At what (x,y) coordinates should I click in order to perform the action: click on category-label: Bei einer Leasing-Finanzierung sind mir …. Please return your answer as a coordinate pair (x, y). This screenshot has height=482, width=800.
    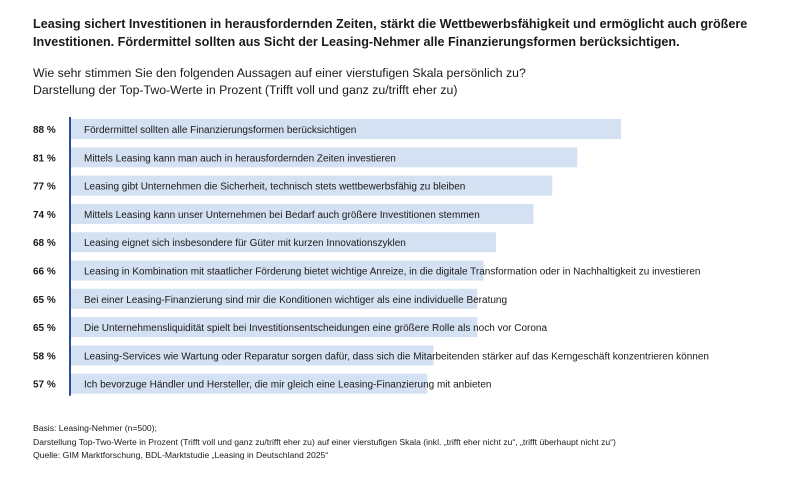
    Looking at the image, I should click on (295, 300).